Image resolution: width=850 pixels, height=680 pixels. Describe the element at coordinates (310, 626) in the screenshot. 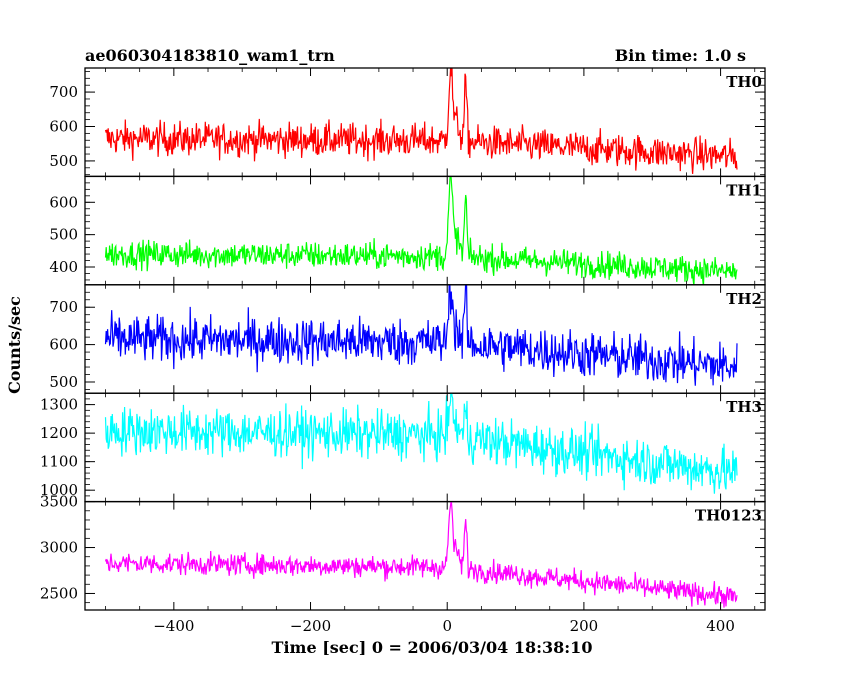

I see `x-tick-label: −200` at that location.